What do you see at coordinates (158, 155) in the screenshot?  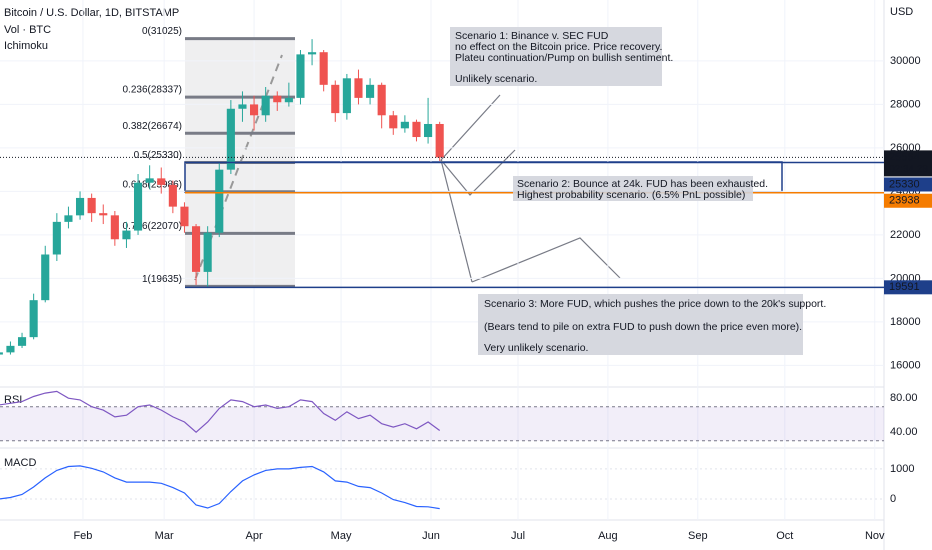 I see `fib-label: 0.5(25330)` at bounding box center [158, 155].